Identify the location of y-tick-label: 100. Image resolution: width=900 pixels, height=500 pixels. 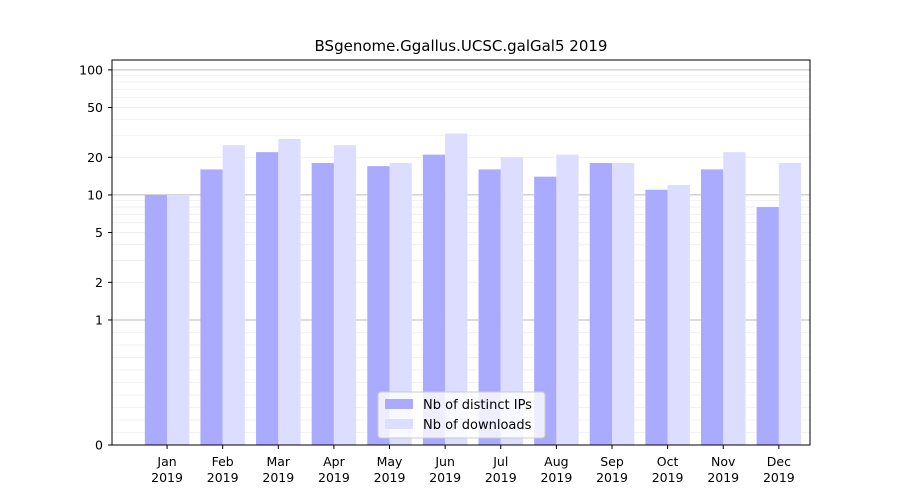
(91, 69).